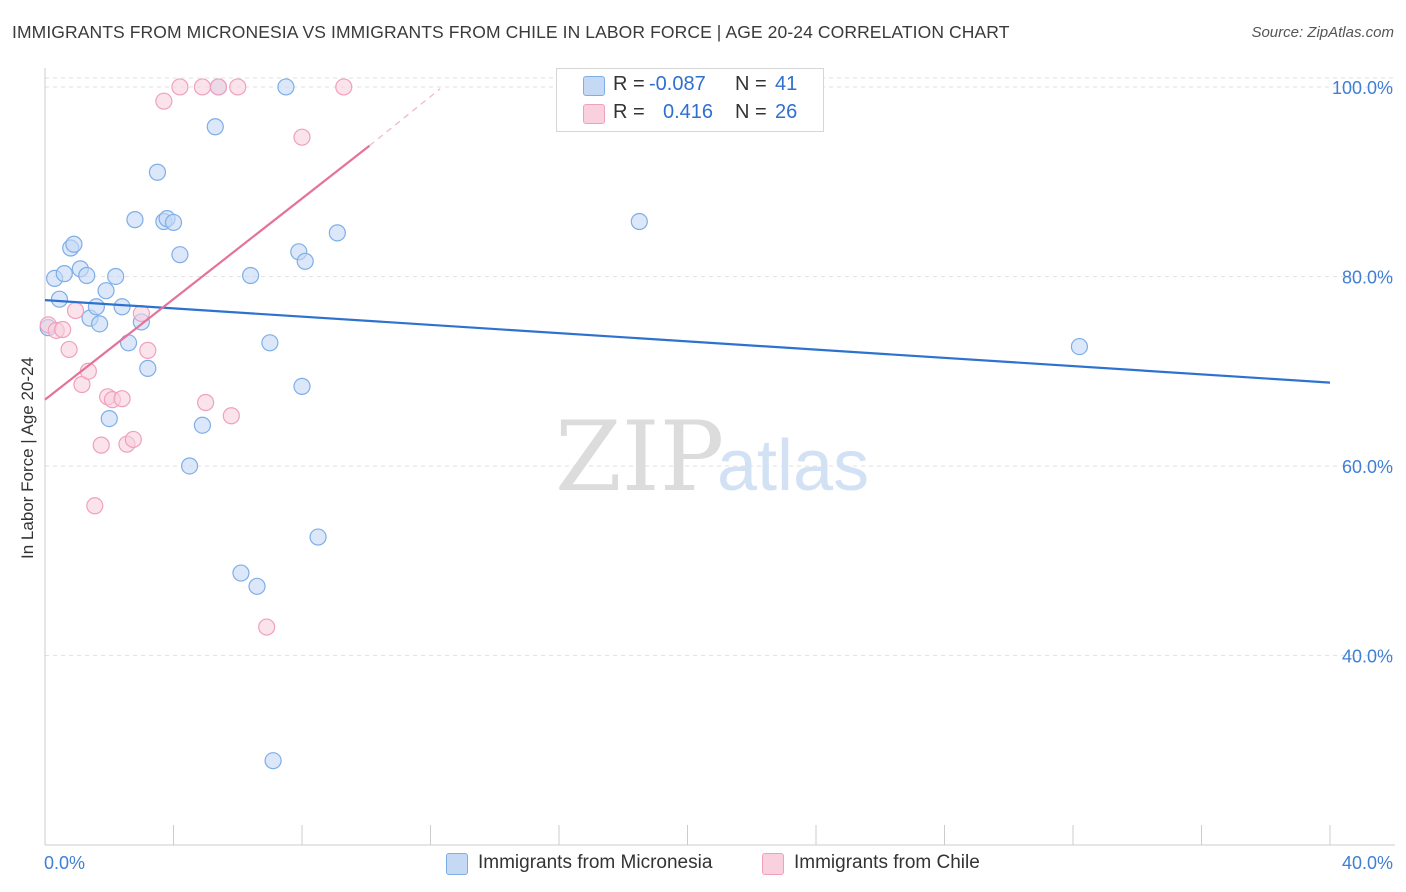 The height and width of the screenshot is (892, 1406). I want to click on y-tick-label: 100.0%, so click(1362, 88).